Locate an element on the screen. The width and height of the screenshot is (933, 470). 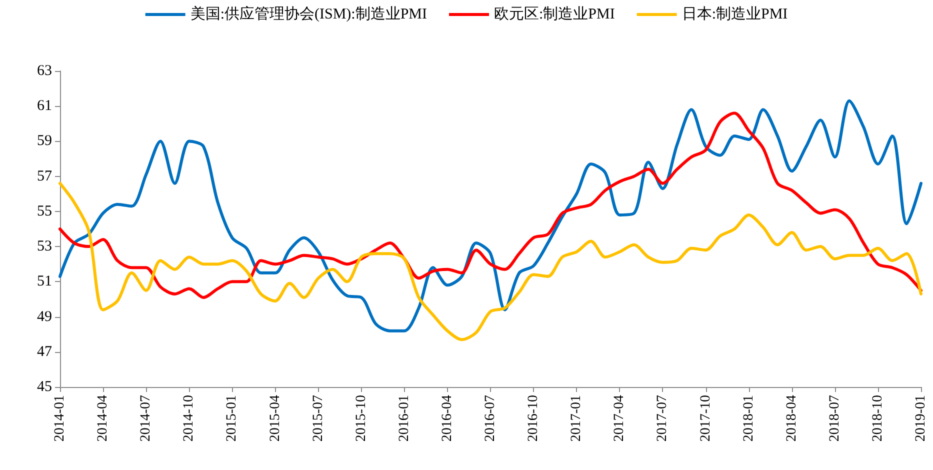
x-tick-label: 2015-07 is located at coordinates (318, 418).